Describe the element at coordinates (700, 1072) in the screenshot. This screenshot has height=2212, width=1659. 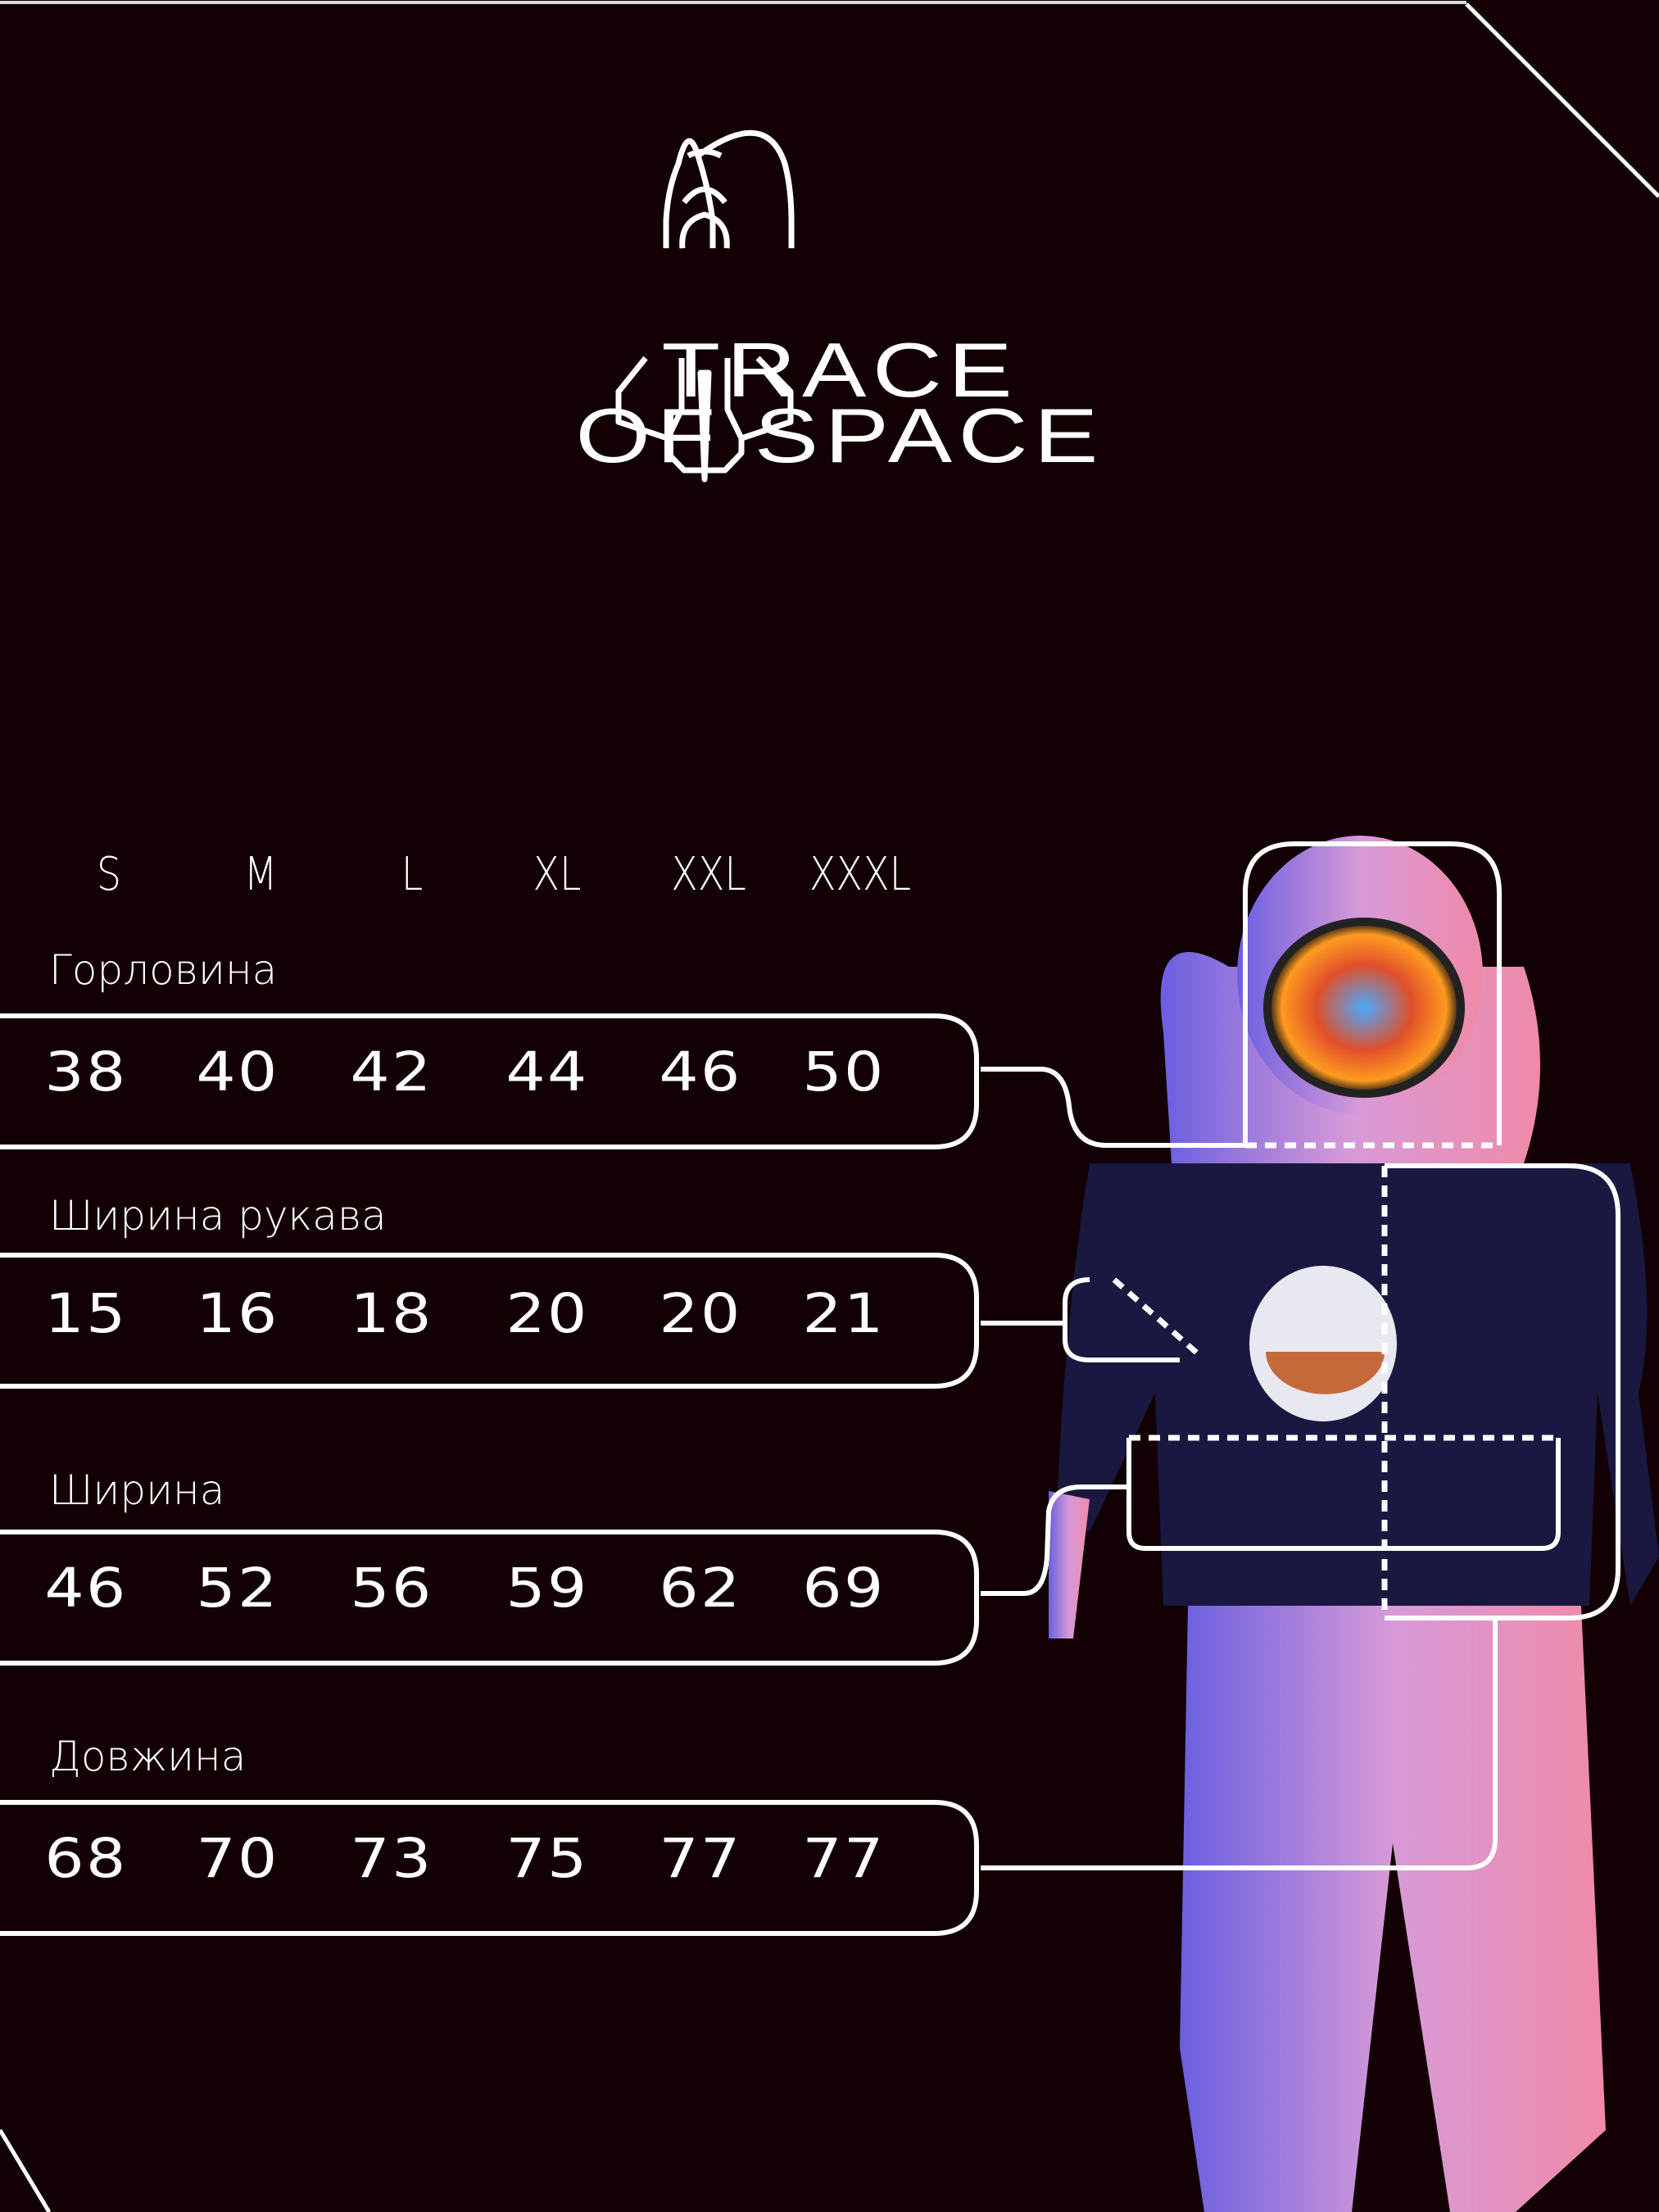
I see `measurement-value-xxl: 46` at that location.